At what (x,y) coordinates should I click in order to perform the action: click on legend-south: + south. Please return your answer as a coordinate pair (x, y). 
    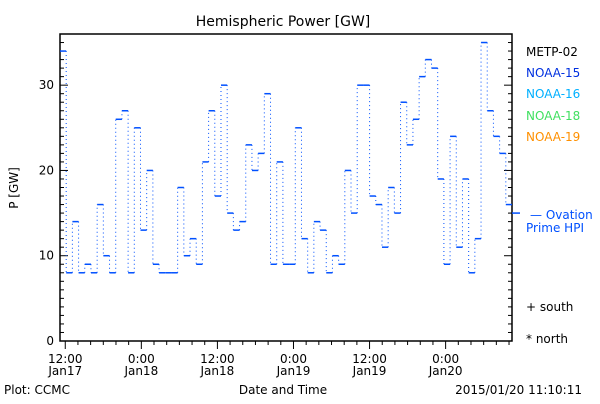
    Looking at the image, I should click on (549, 307).